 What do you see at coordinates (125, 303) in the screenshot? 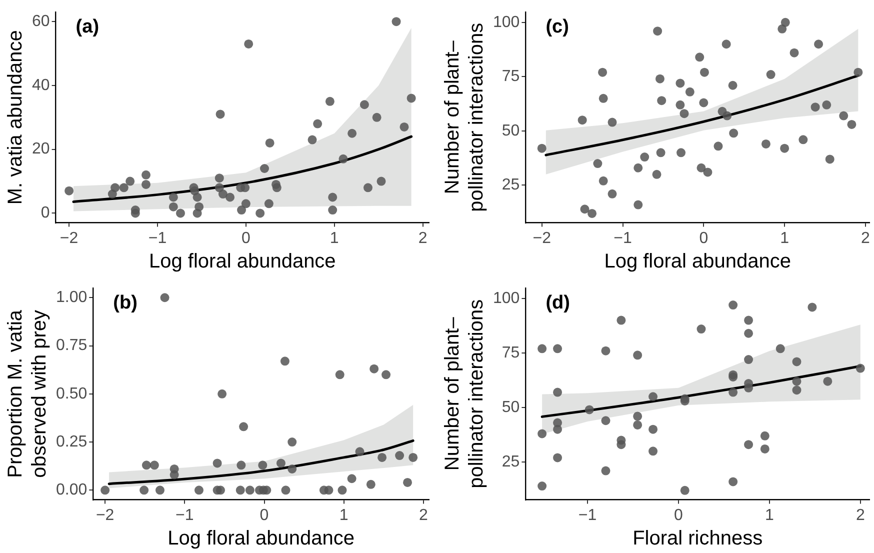
I see `chart-title: (b)` at bounding box center [125, 303].